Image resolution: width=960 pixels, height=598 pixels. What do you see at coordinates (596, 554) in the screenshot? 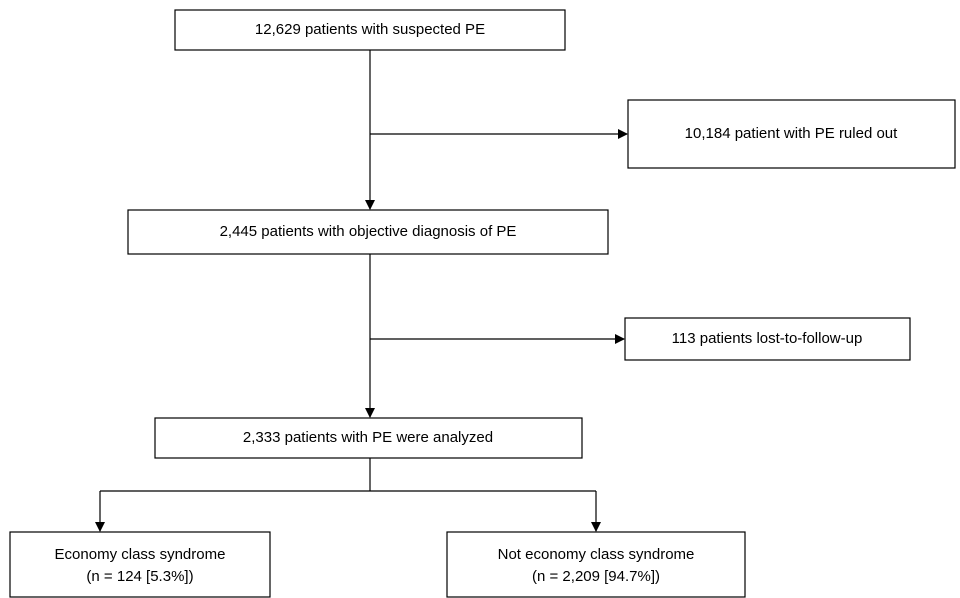
I see `box-label: Not economy class syndrome` at bounding box center [596, 554].